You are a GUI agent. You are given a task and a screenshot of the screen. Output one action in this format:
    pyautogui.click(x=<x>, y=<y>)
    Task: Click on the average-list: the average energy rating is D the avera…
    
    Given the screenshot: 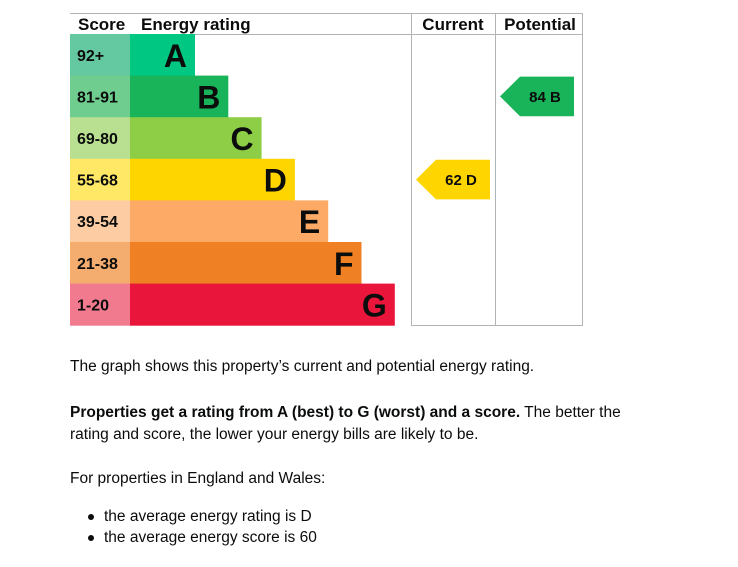 What is the action you would take?
    pyautogui.click(x=358, y=527)
    